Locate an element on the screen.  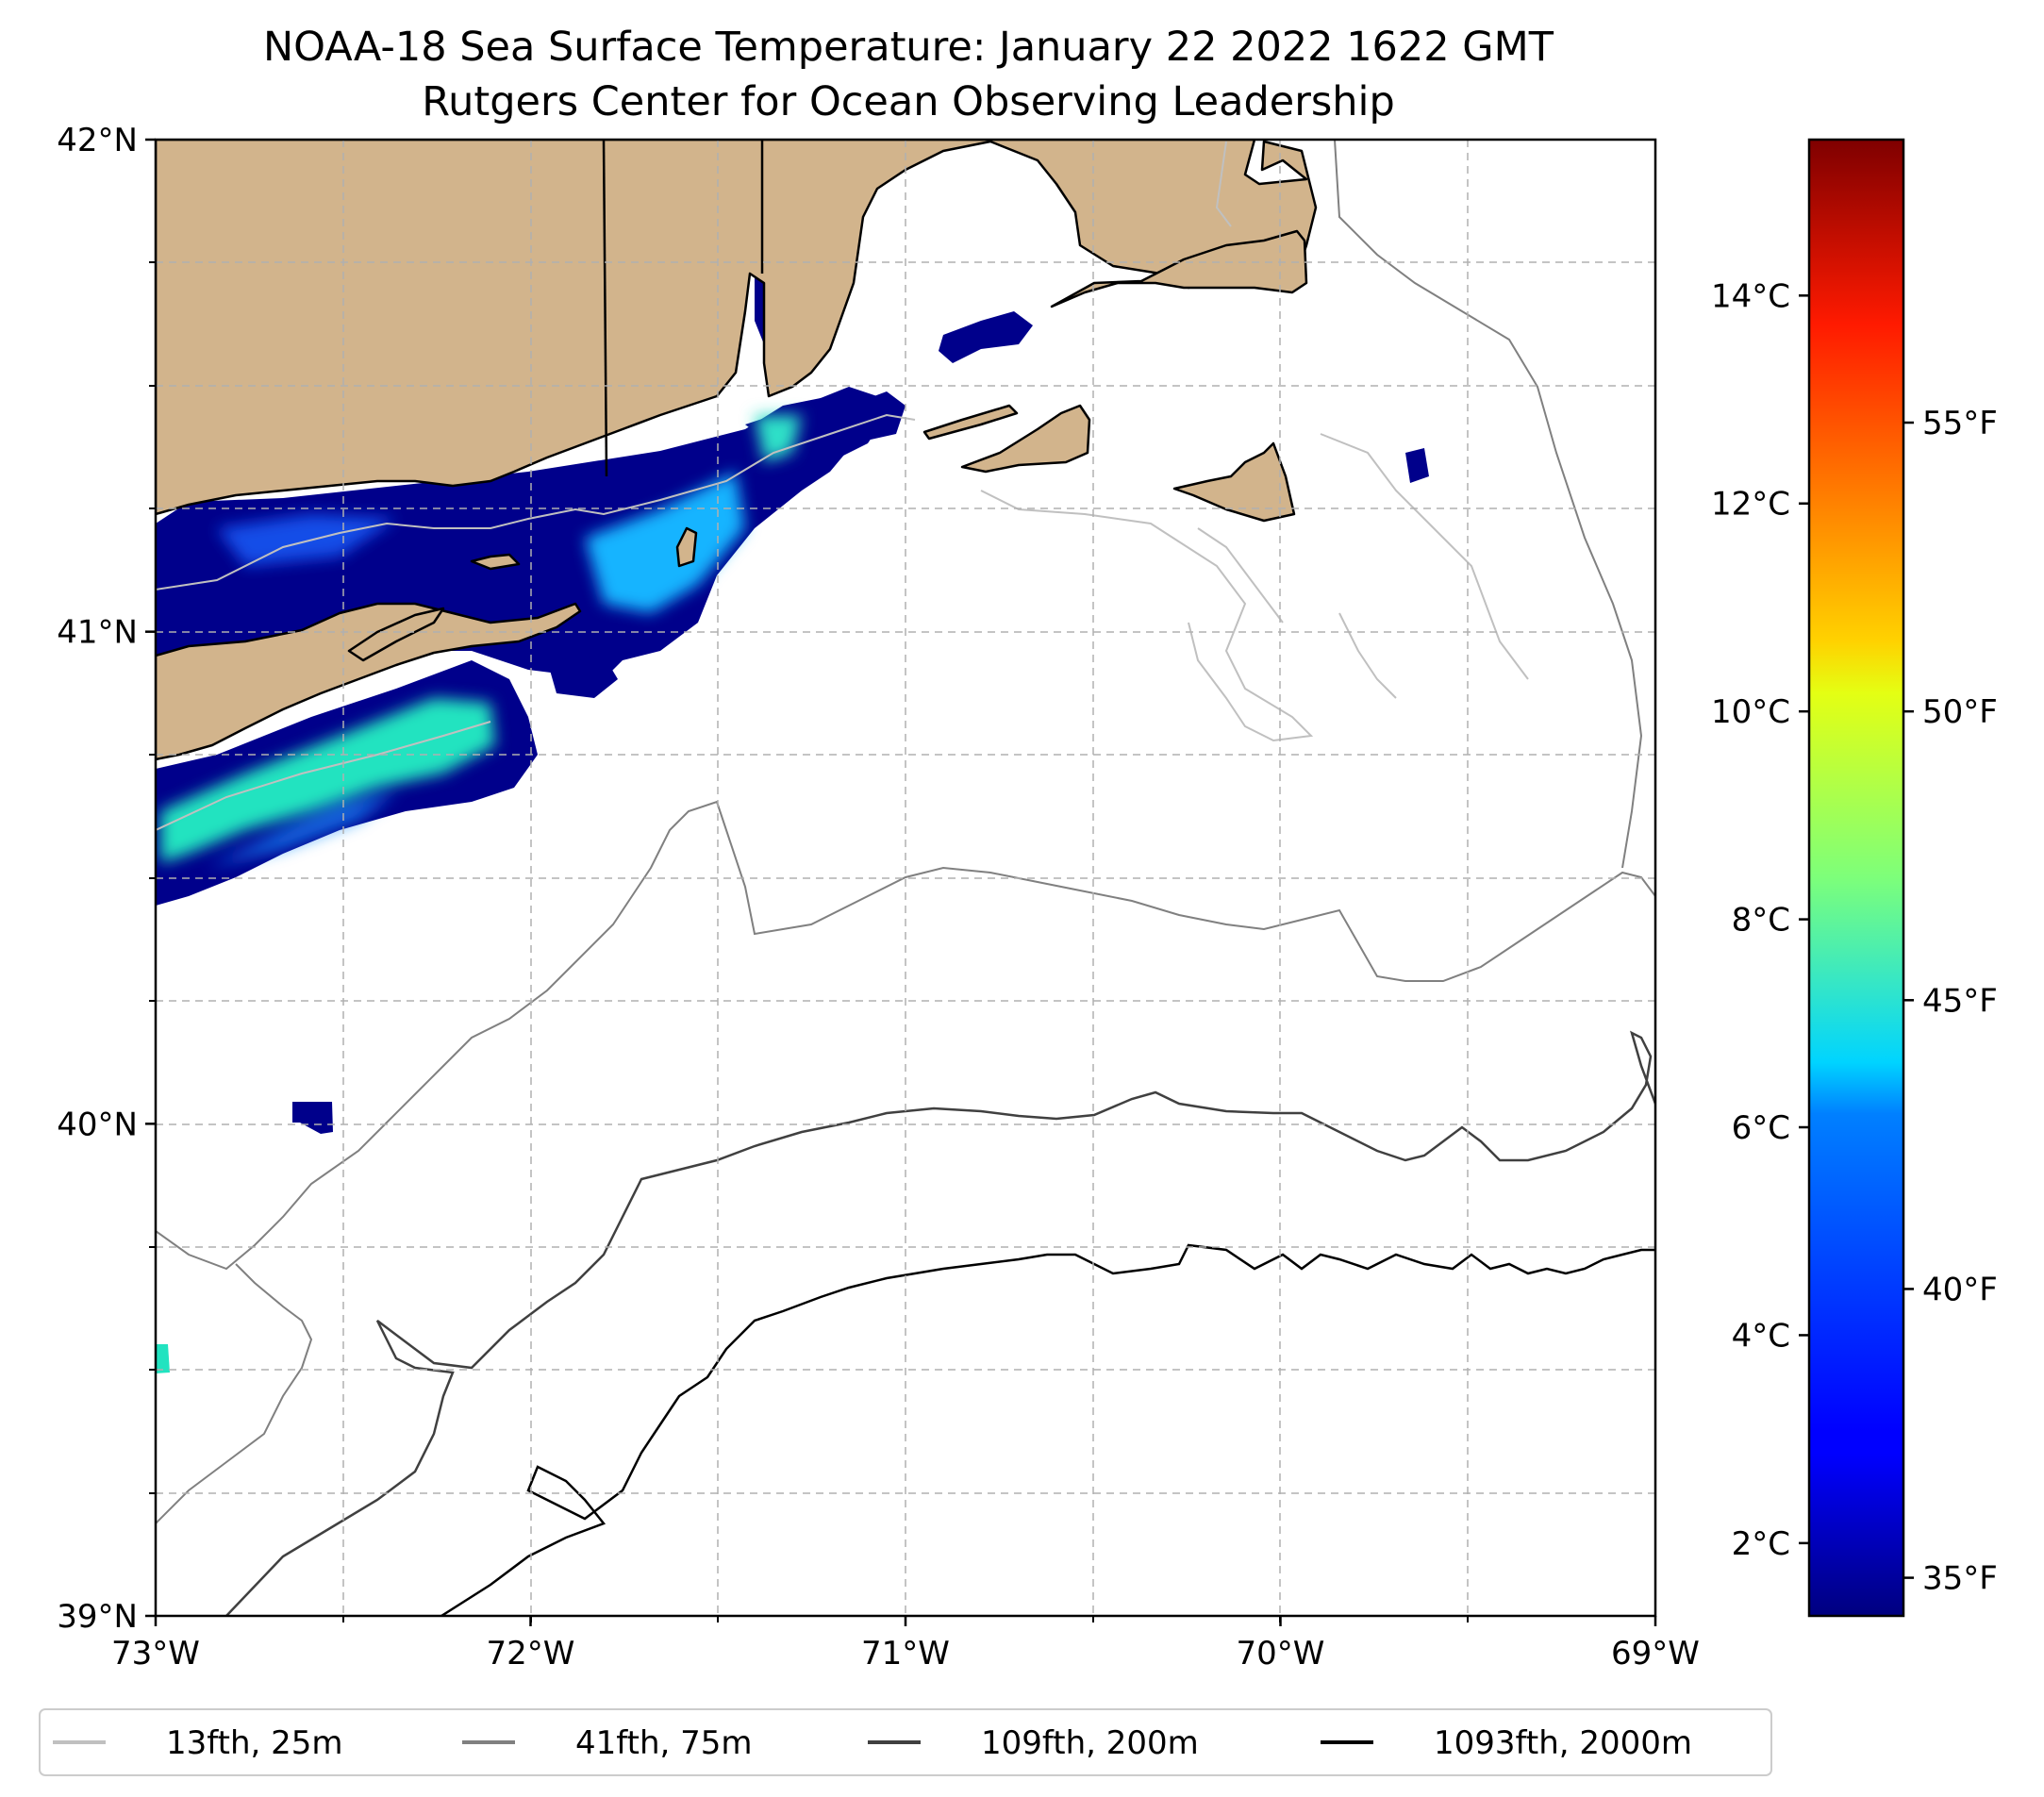
lon-tick-label: 73°W is located at coordinates (155, 1653).